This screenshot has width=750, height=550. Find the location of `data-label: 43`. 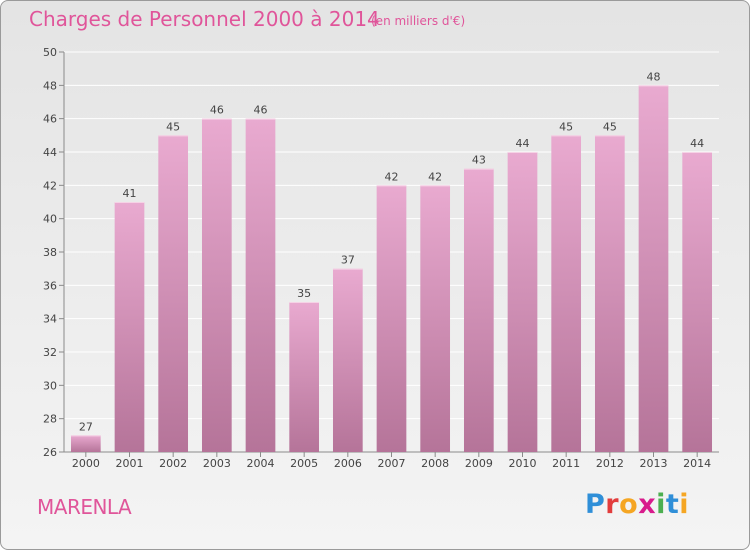

data-label: 43 is located at coordinates (479, 160).